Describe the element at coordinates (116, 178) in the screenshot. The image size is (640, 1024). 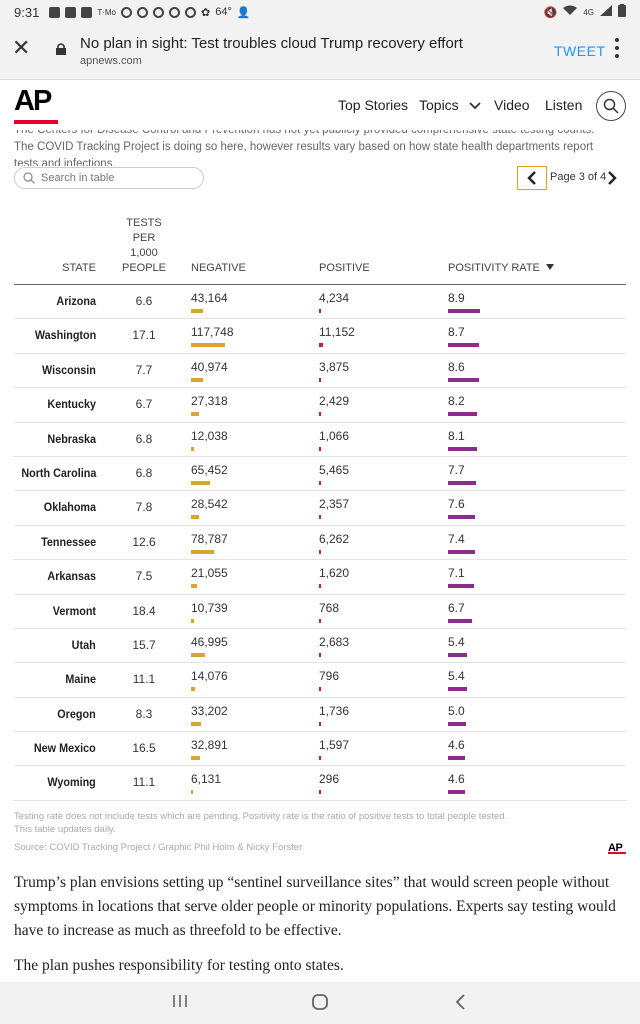
I see `table-search-input` at that location.